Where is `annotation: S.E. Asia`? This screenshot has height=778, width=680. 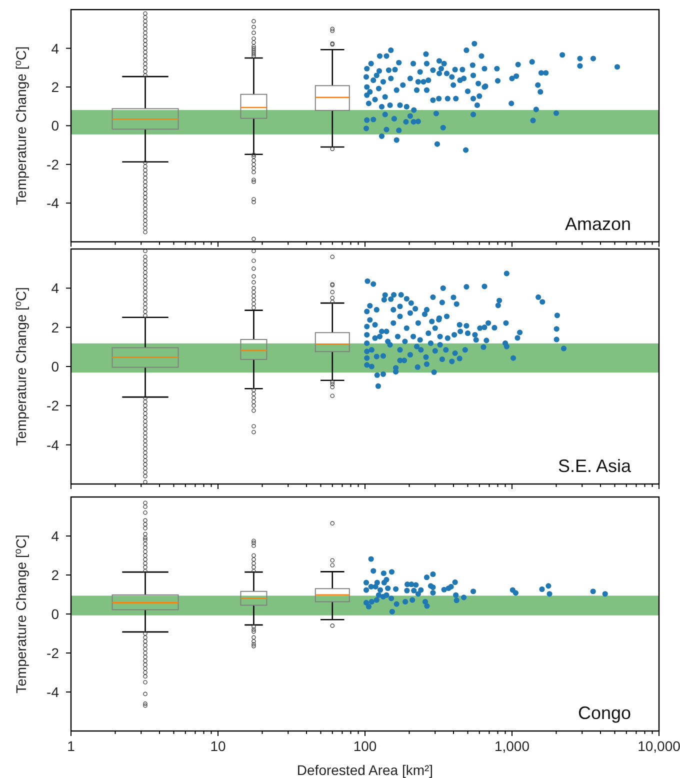 annotation: S.E. Asia is located at coordinates (595, 466).